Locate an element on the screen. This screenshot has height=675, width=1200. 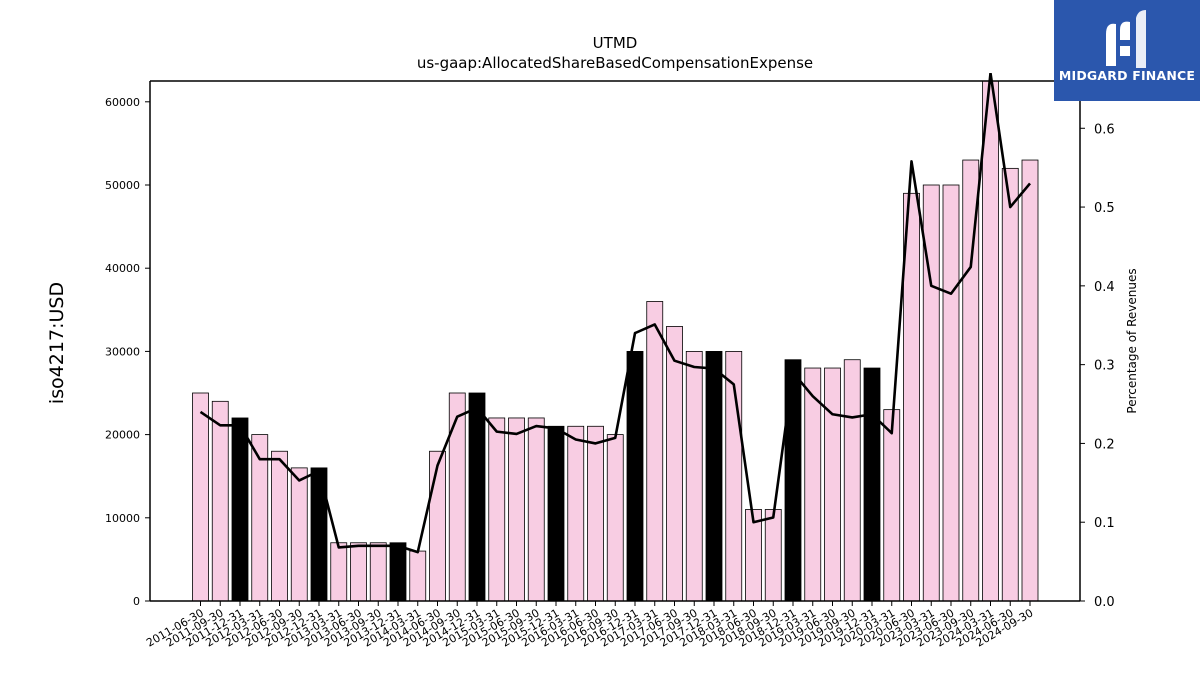
y-tick-label: 0 is located at coordinates (136, 601).